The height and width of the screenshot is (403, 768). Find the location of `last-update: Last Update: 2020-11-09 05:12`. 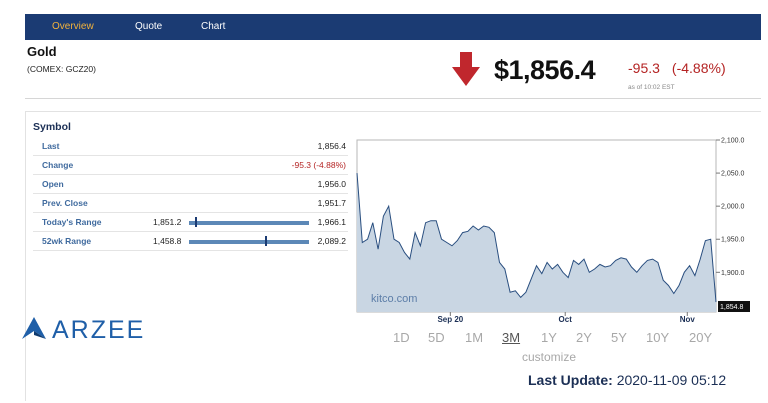

last-update: Last Update: 2020-11-09 05:12 is located at coordinates (627, 380).